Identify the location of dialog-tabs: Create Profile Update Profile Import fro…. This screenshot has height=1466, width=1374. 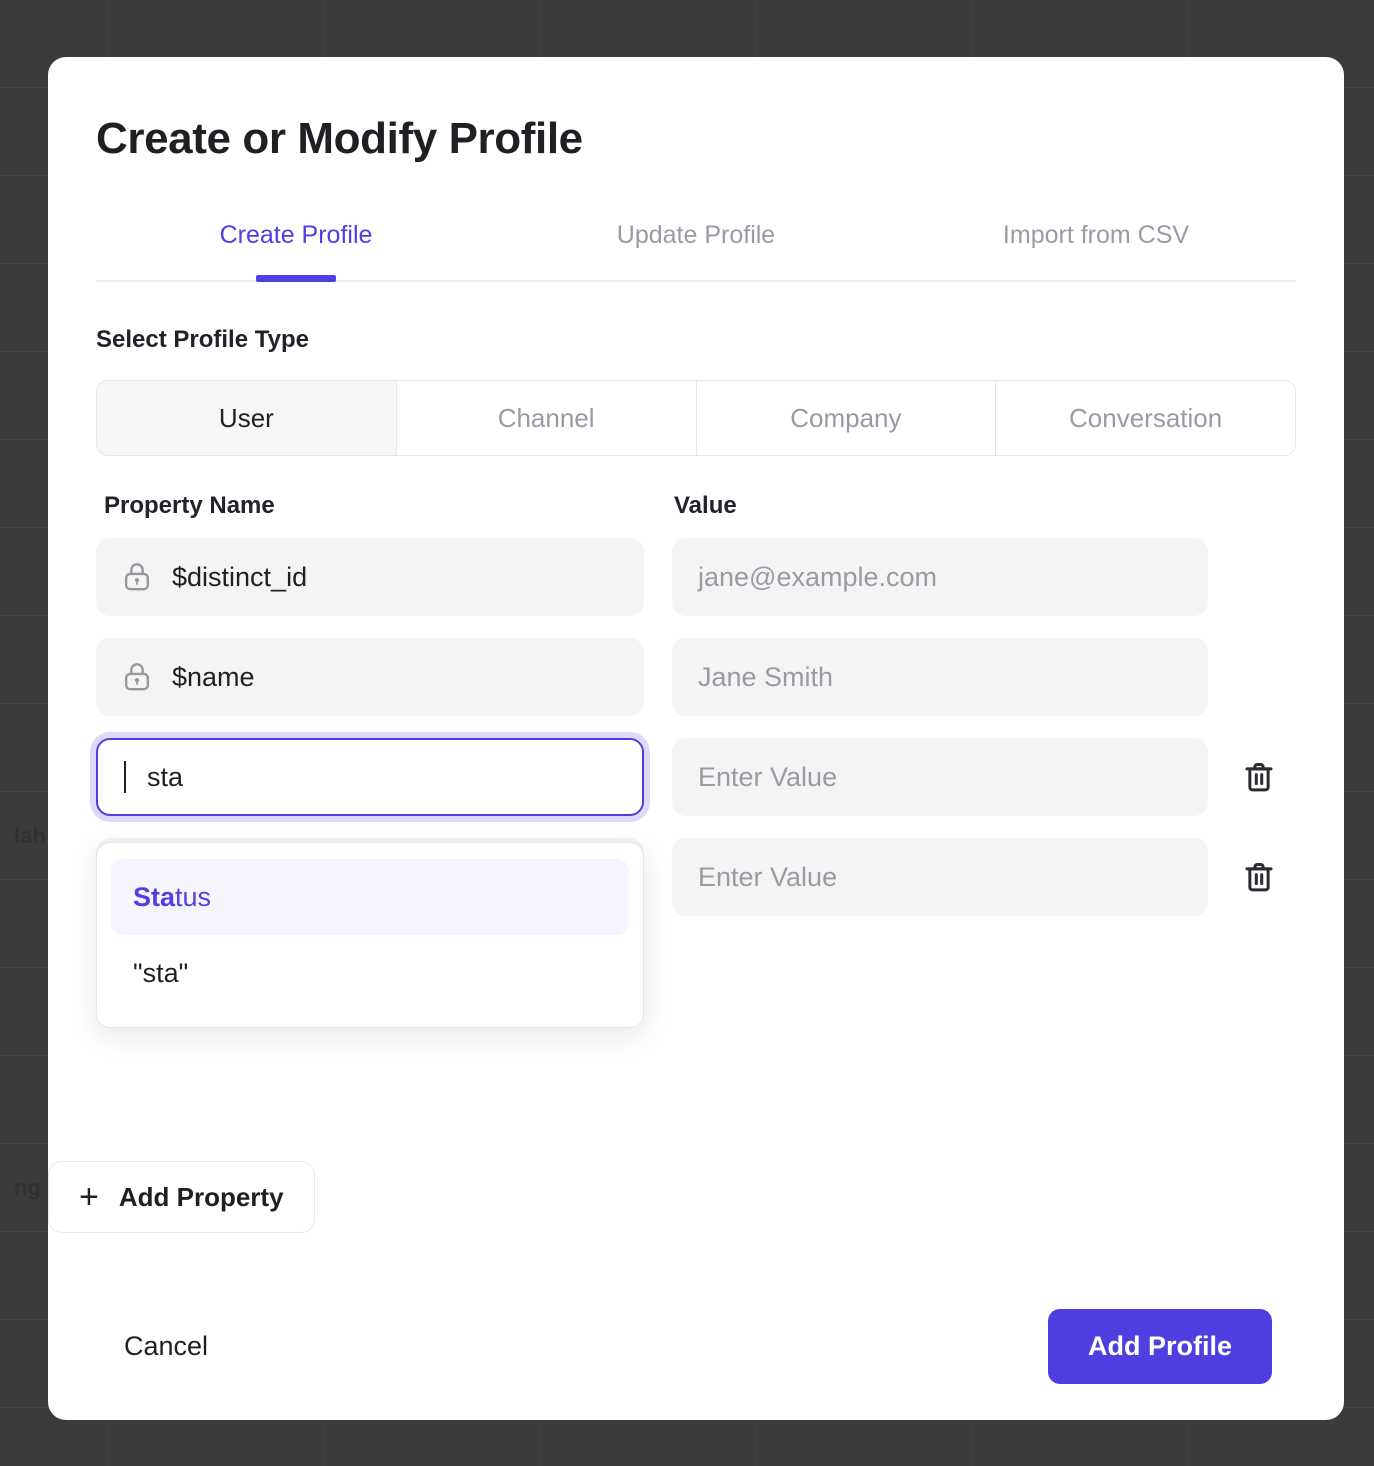
(696, 252).